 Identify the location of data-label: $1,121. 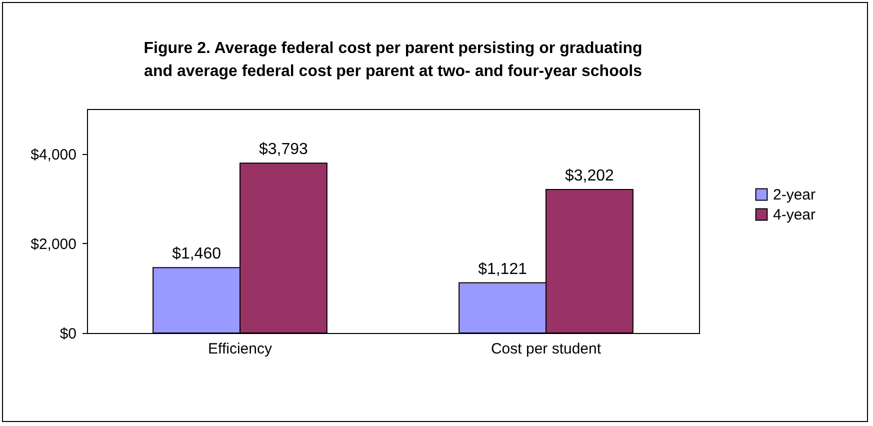
(503, 269).